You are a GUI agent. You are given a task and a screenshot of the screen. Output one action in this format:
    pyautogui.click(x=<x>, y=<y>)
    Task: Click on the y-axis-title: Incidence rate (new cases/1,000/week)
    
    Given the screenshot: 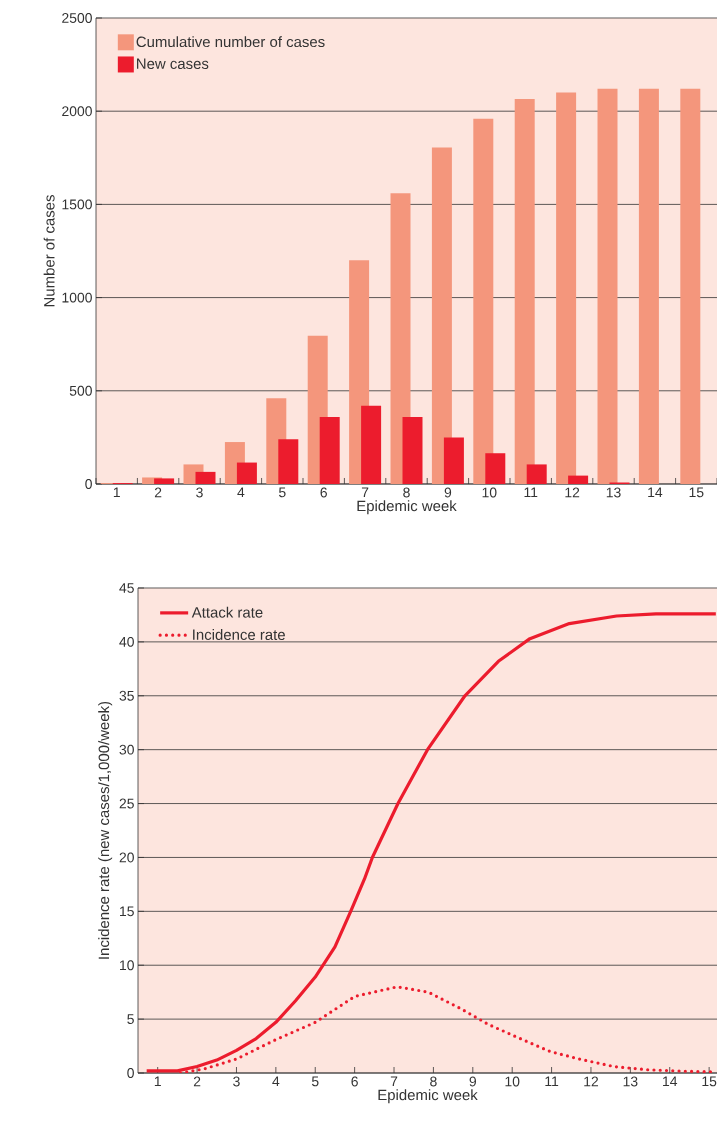 What is the action you would take?
    pyautogui.click(x=105, y=830)
    